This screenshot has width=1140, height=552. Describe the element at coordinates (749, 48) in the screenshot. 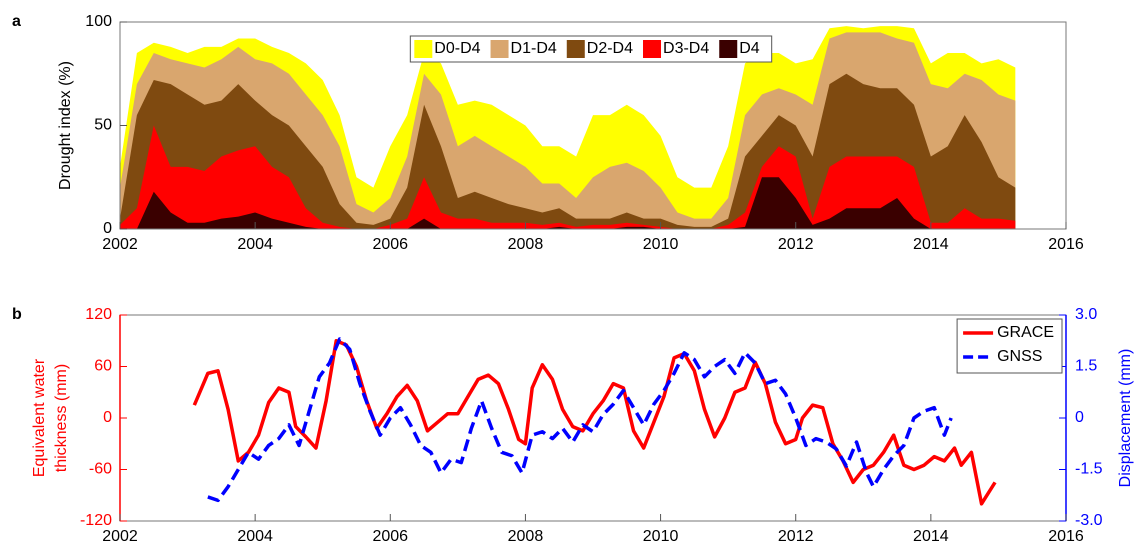

I see `legend-label: D4` at that location.